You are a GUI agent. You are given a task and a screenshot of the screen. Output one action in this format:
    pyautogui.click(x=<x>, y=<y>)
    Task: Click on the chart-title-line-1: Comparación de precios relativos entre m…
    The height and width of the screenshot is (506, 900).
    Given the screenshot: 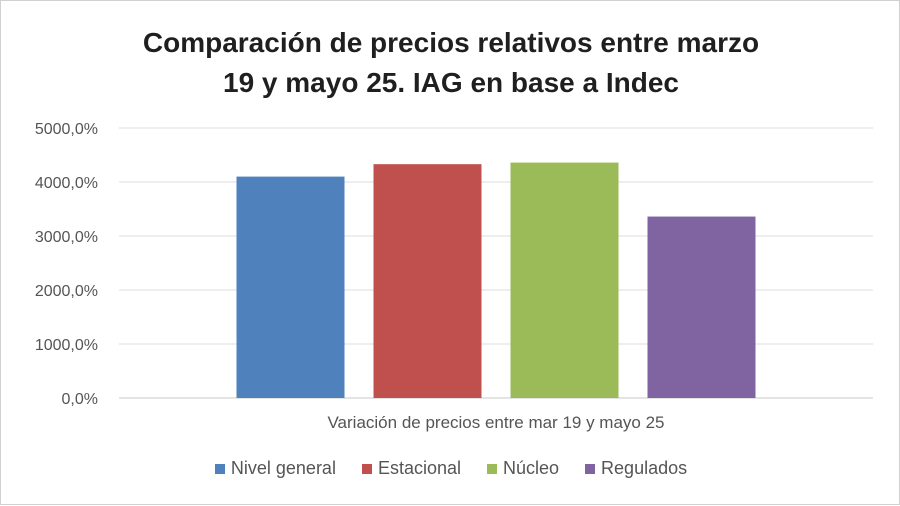 What is the action you would take?
    pyautogui.click(x=451, y=42)
    